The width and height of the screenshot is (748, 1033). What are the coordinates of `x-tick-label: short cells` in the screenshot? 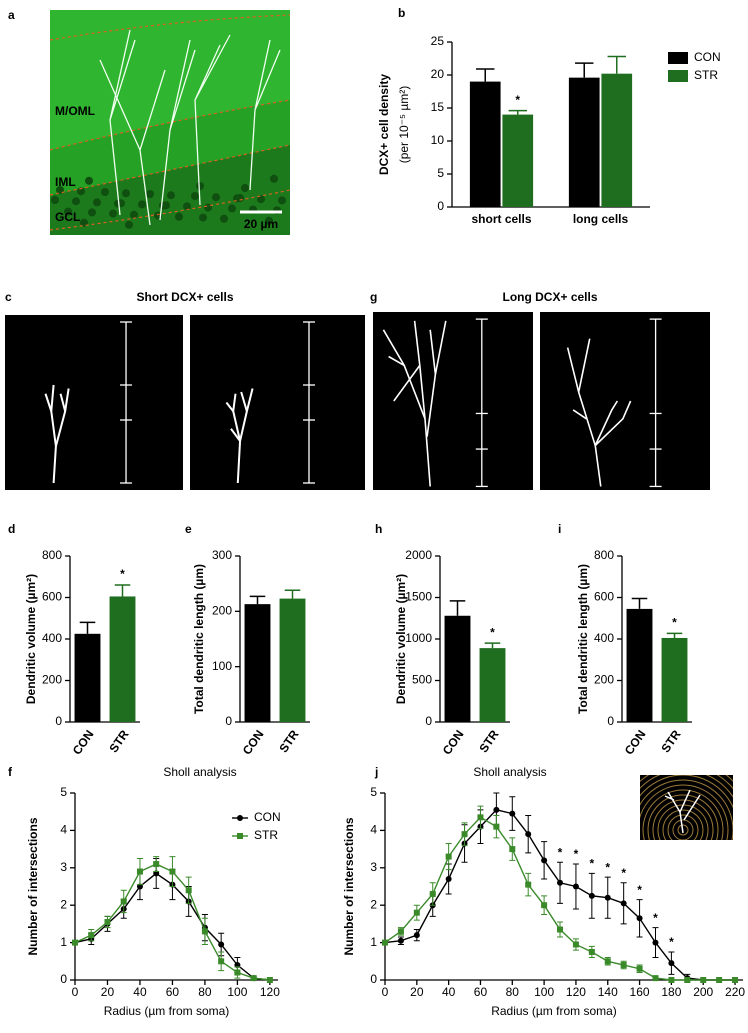 It's located at (501, 219).